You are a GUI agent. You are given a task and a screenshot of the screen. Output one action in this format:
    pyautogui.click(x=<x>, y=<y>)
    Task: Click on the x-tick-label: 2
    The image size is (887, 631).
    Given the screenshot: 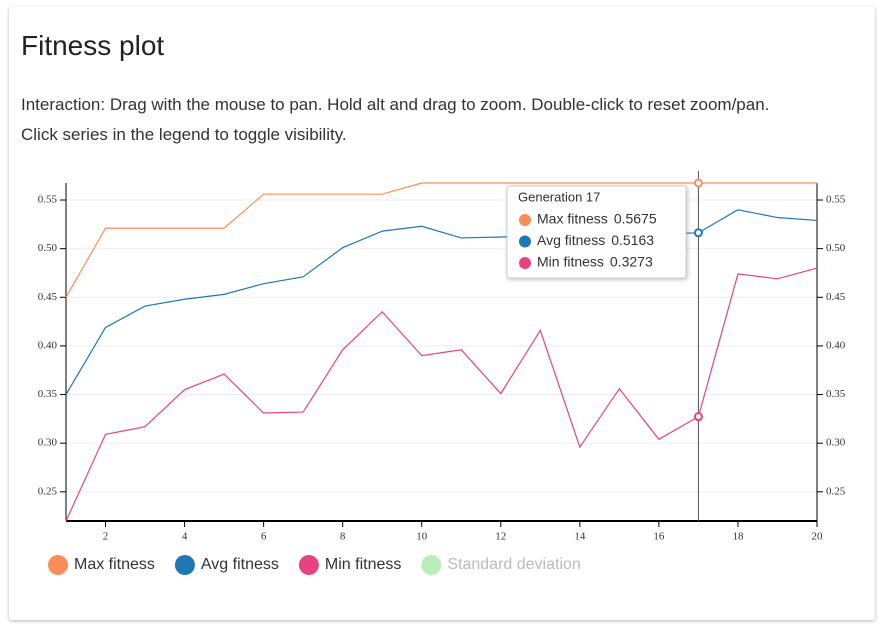 What is the action you would take?
    pyautogui.click(x=106, y=537)
    